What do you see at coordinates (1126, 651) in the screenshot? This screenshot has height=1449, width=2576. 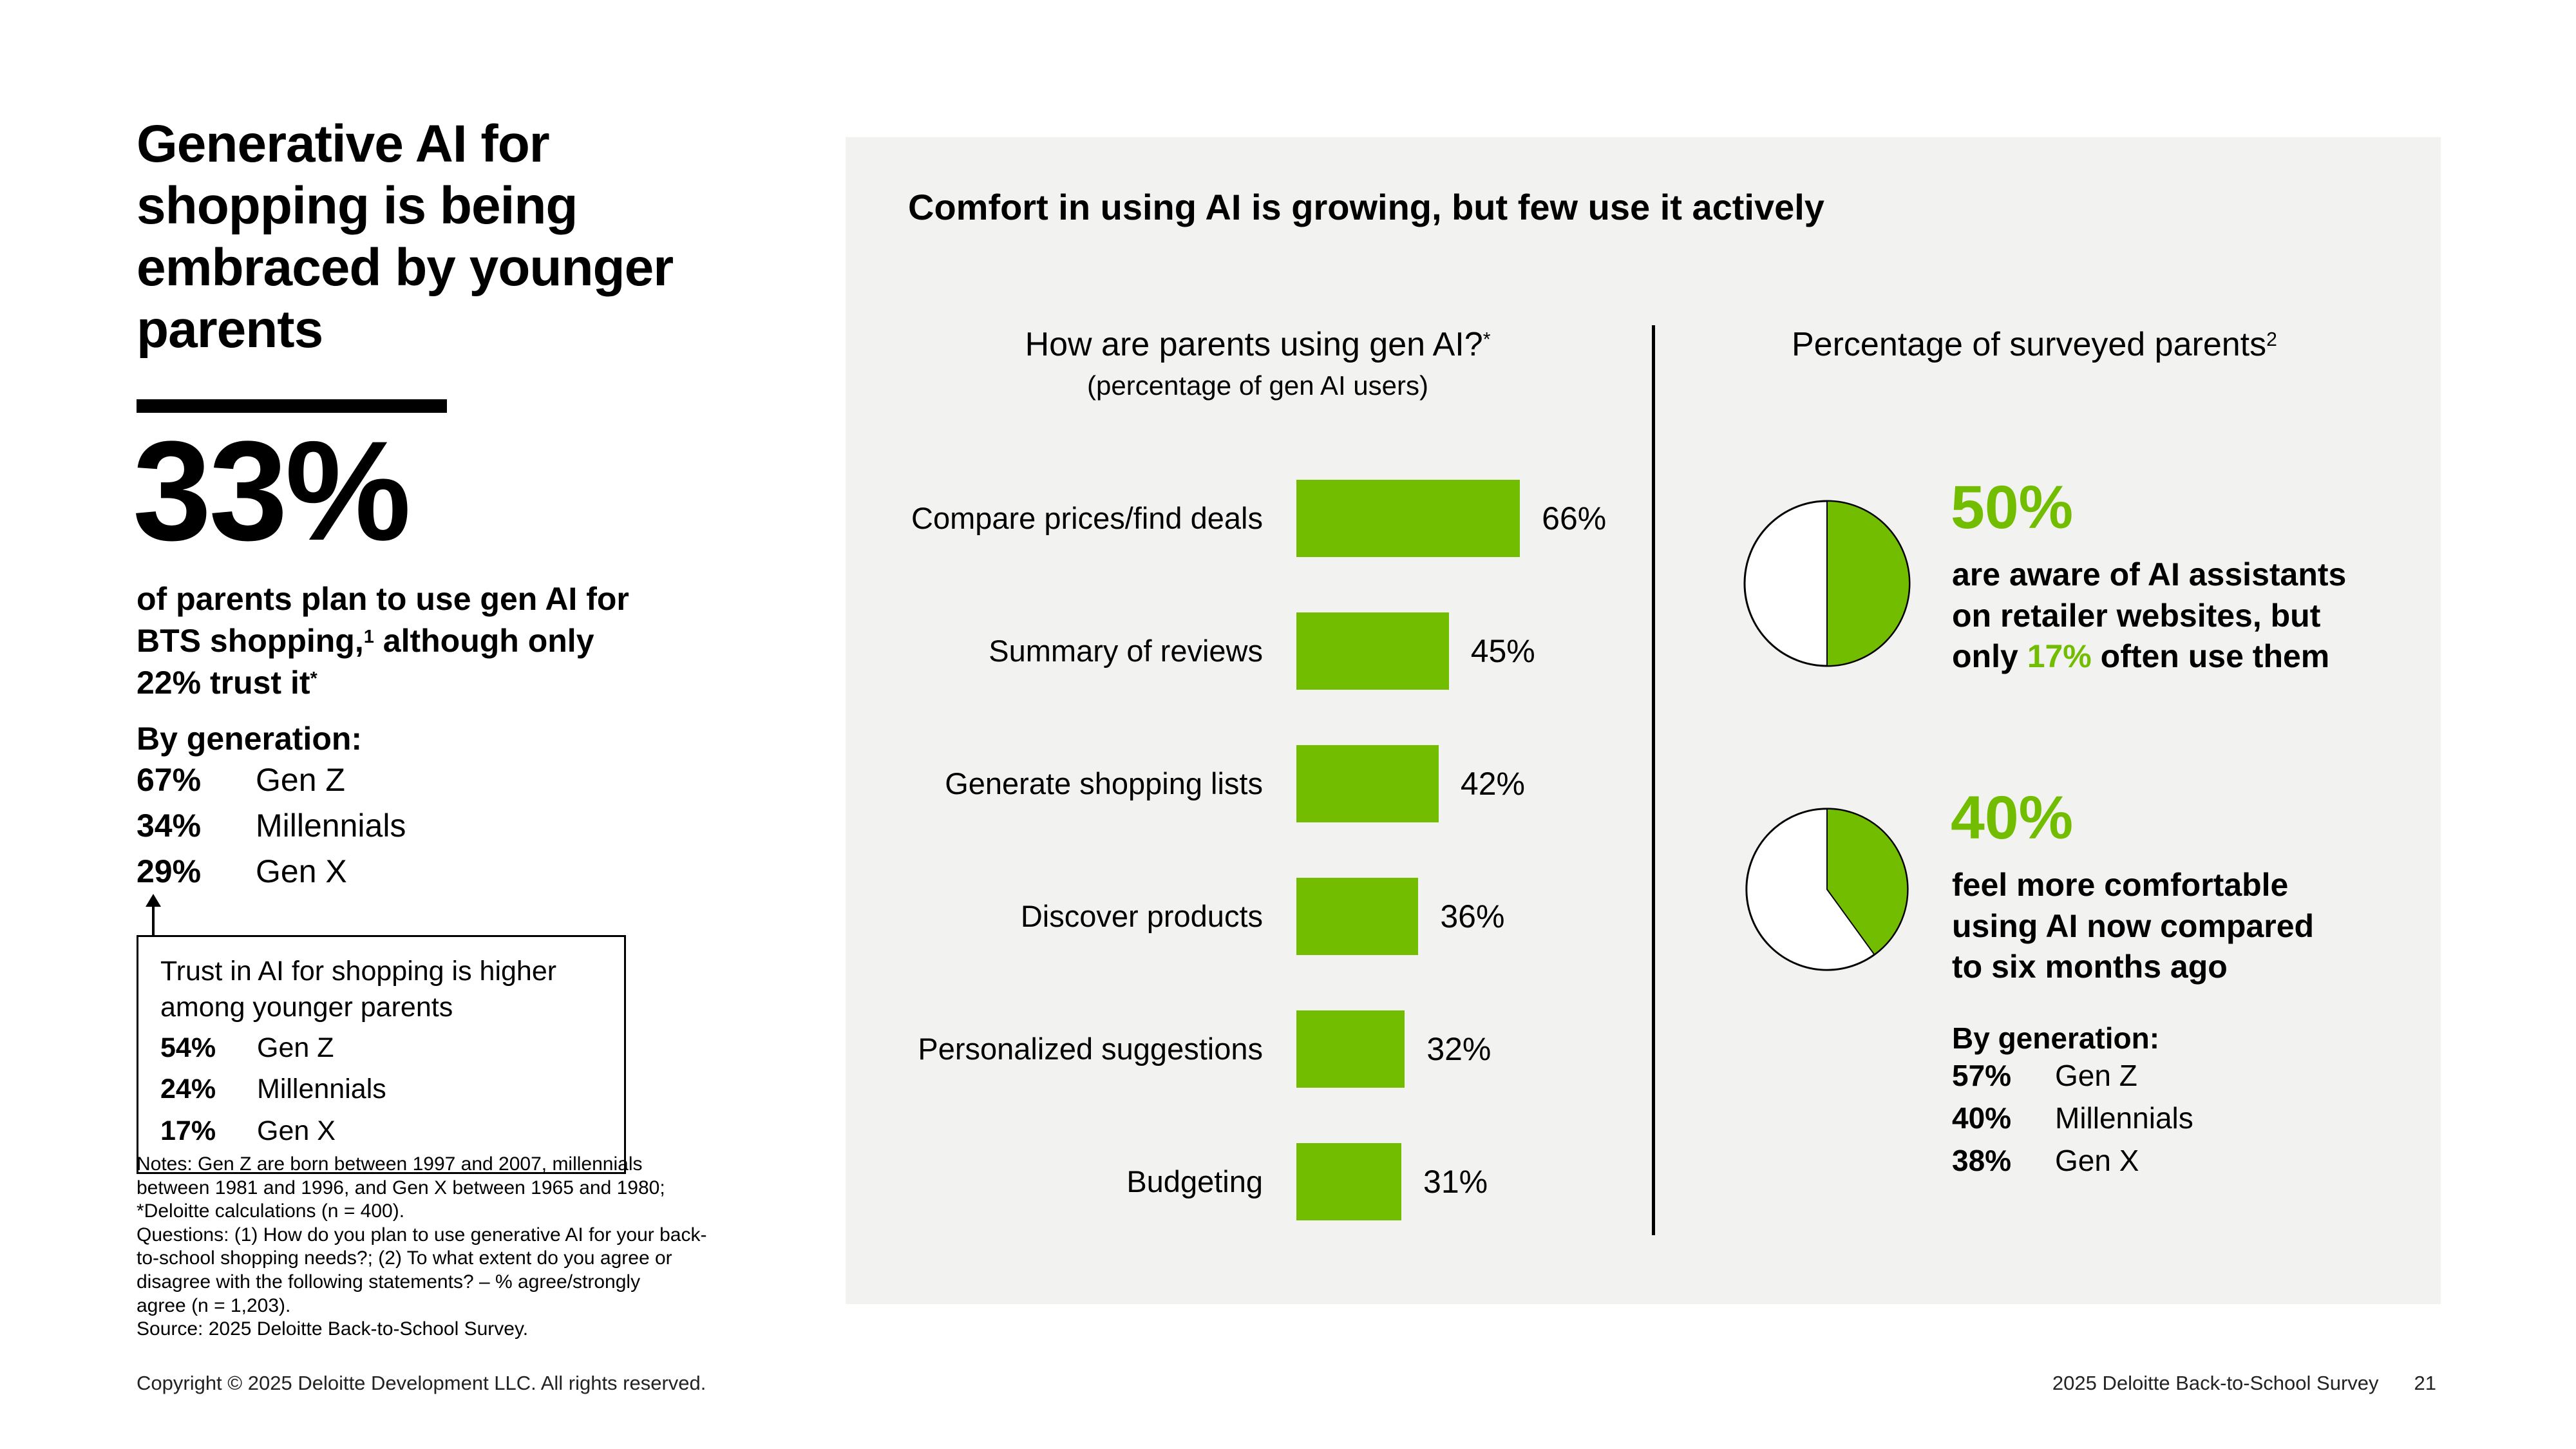 I see `bar-category-label: Summary of reviews` at bounding box center [1126, 651].